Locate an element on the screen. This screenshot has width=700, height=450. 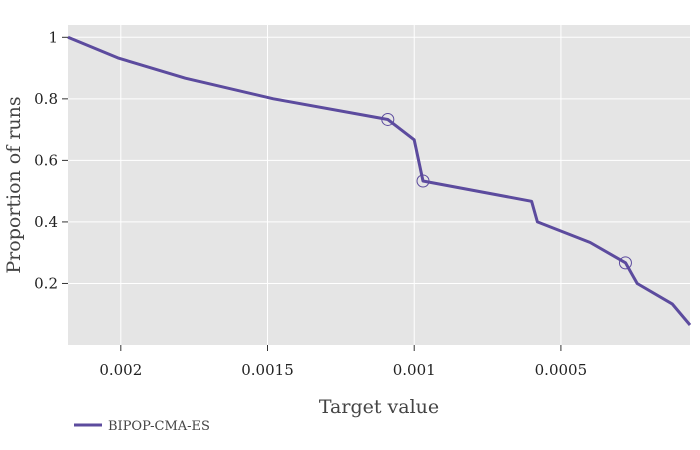
y-tick-label: 0.8 is located at coordinates (46, 99).